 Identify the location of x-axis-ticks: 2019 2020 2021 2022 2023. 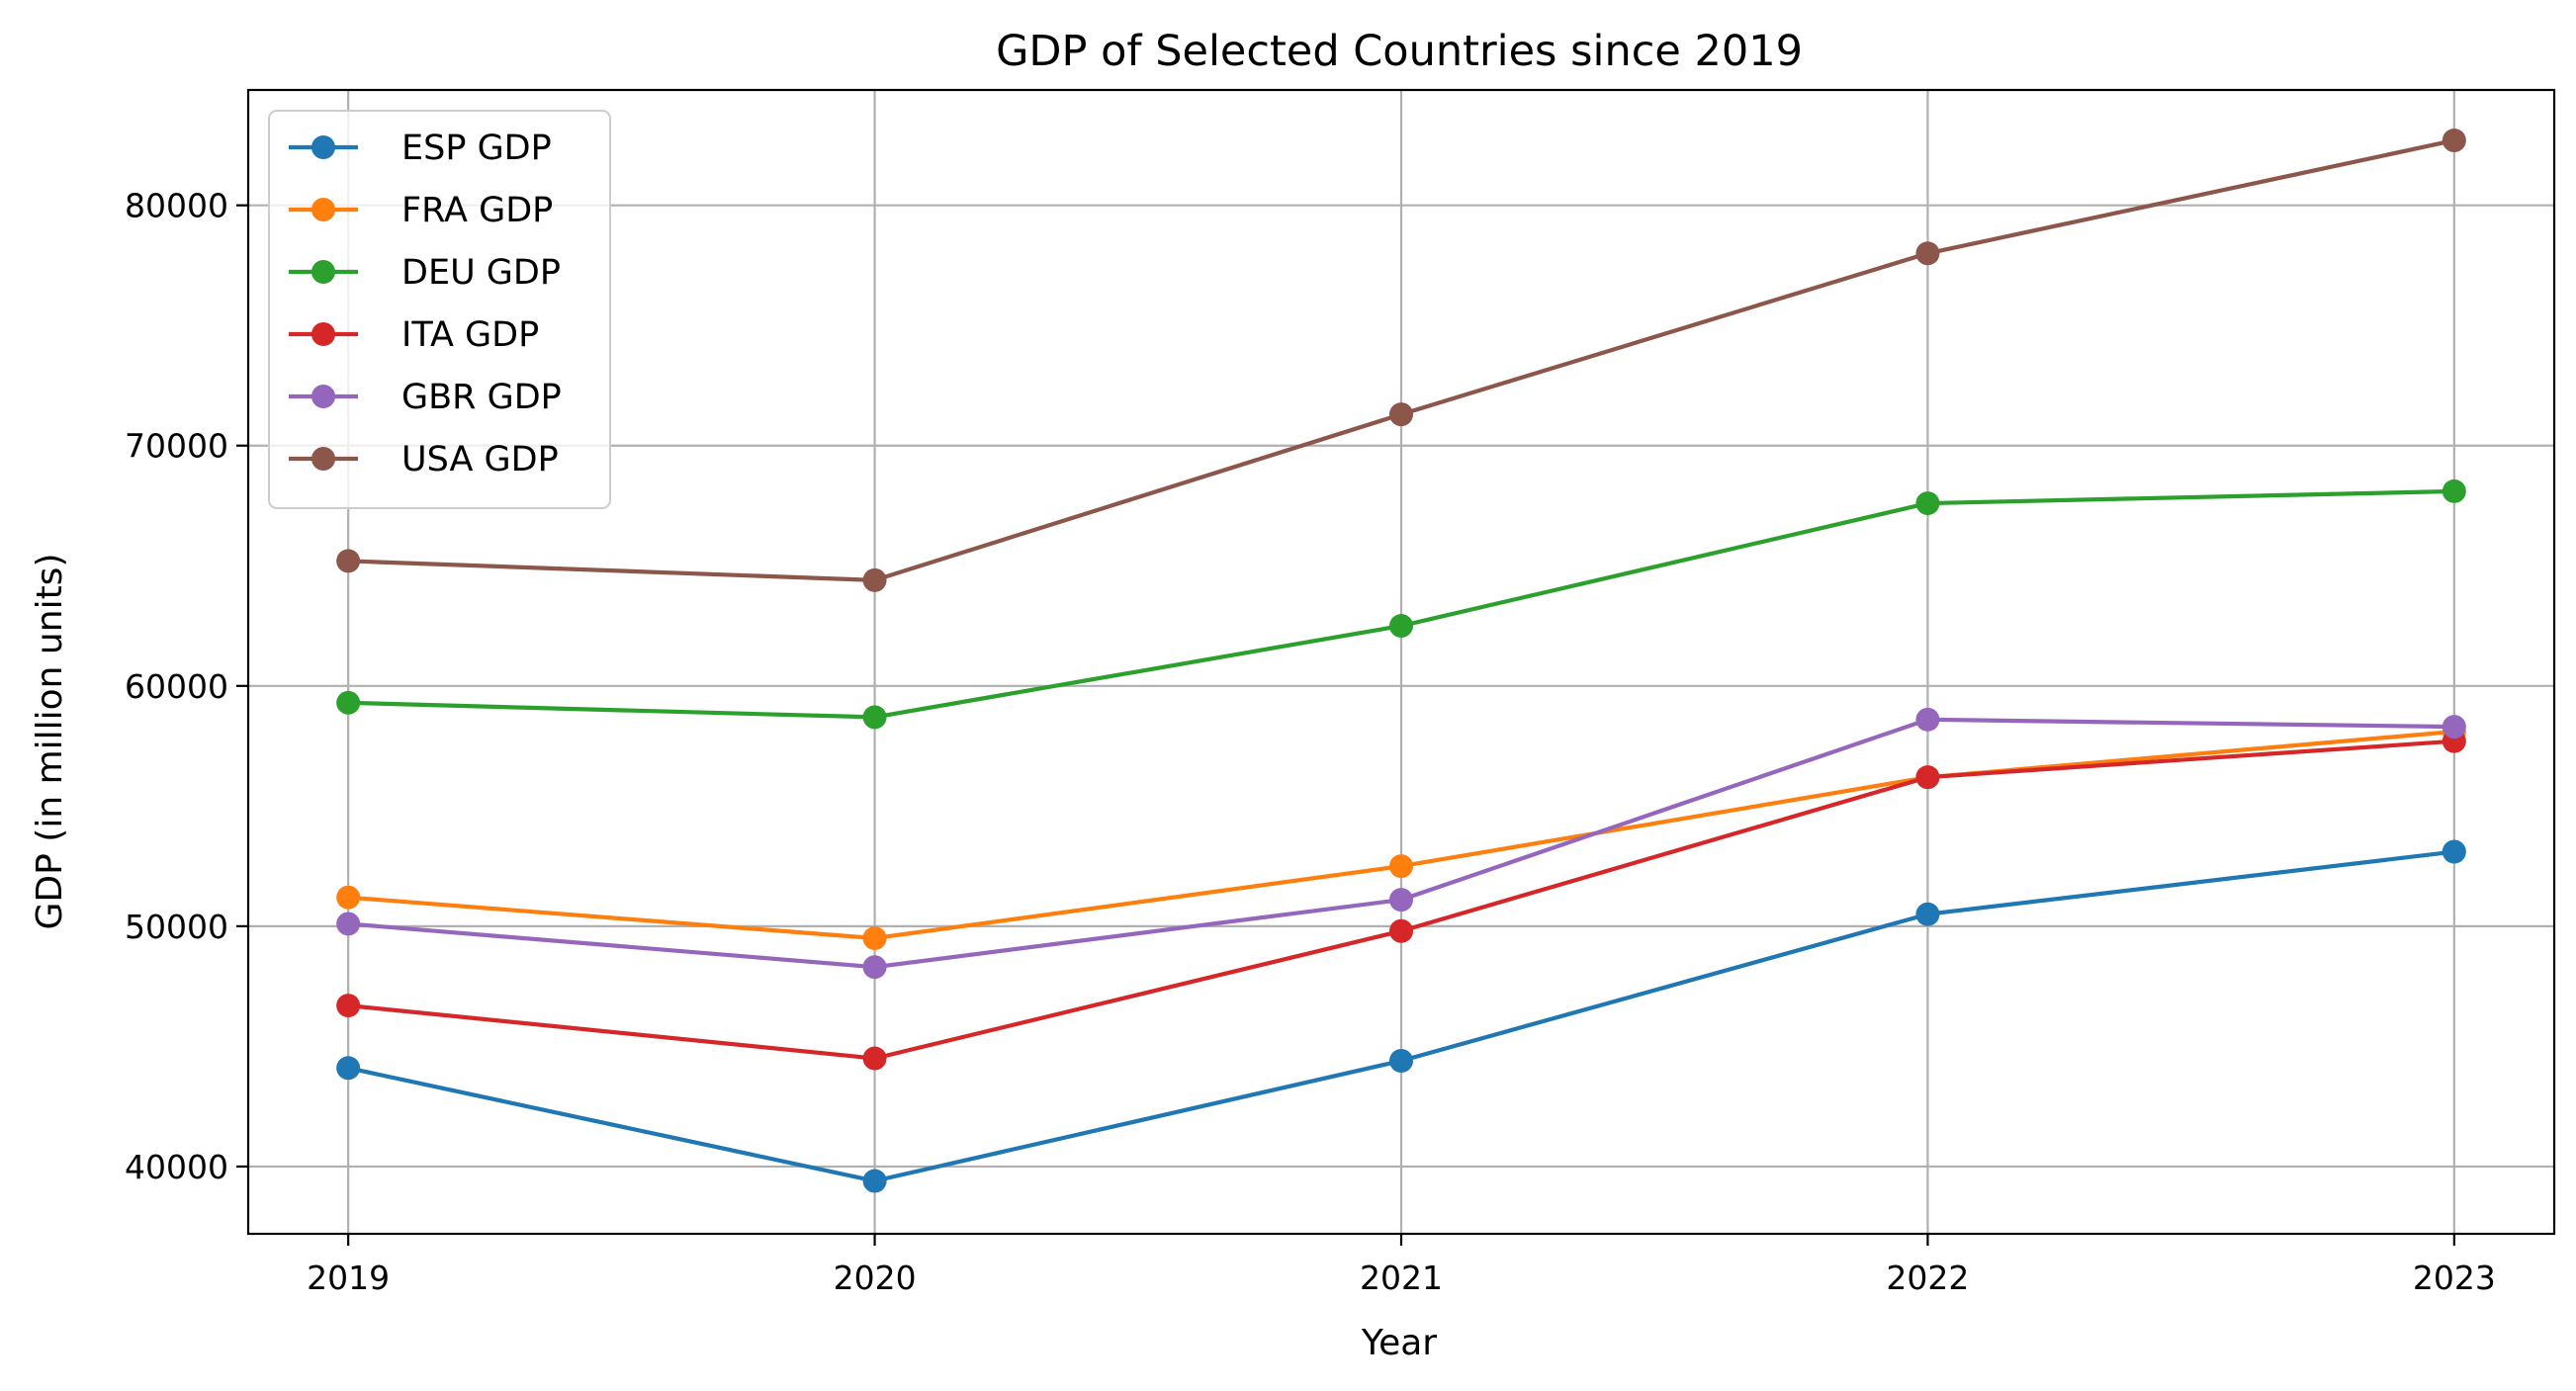
(1401, 1265).